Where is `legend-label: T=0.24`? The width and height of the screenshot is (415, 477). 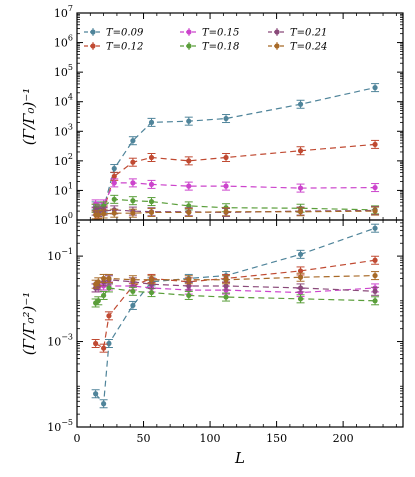
legend-label: T=0.24 is located at coordinates (308, 47).